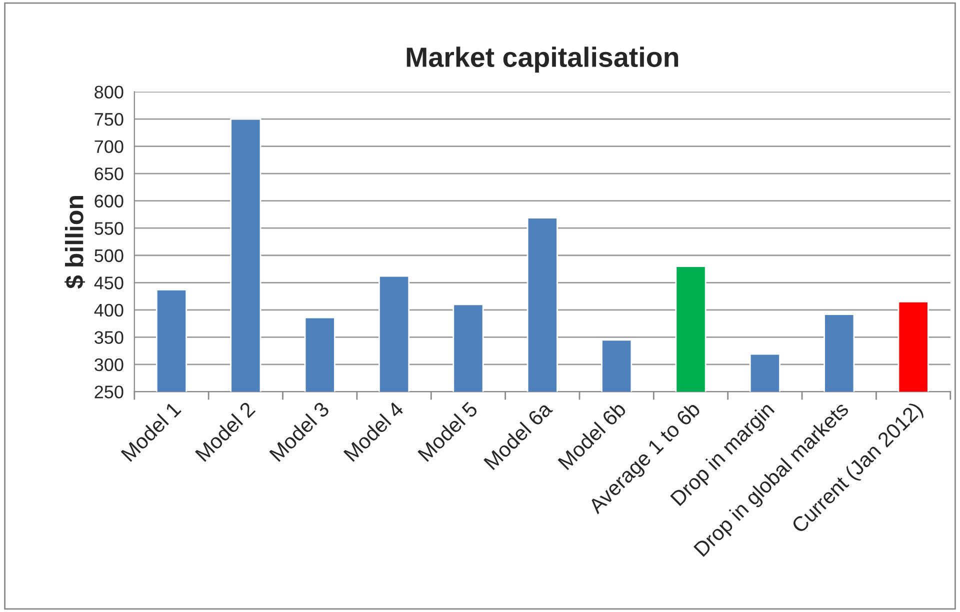 Image resolution: width=960 pixels, height=612 pixels. Describe the element at coordinates (109, 92) in the screenshot. I see `y-tick-label: 800` at that location.